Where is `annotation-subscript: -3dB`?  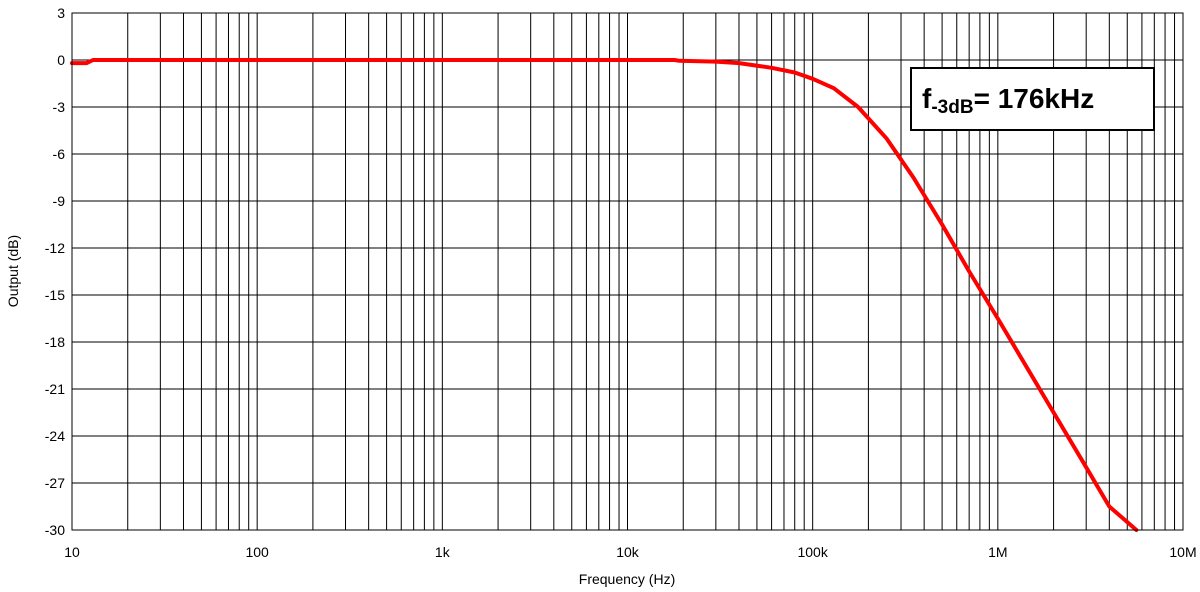 annotation-subscript: -3dB is located at coordinates (952, 107).